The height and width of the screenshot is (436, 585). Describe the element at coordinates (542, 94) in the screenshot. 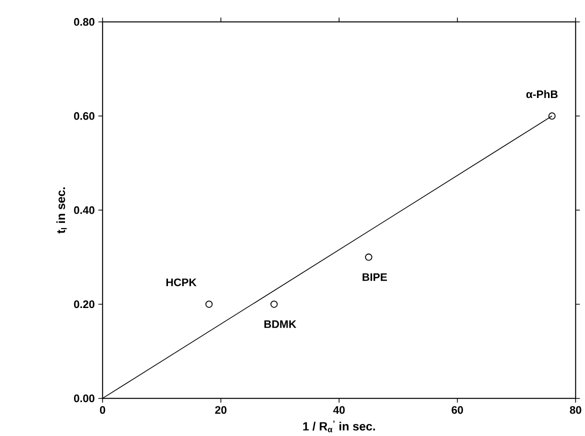

I see `annotation: α-PhB` at that location.